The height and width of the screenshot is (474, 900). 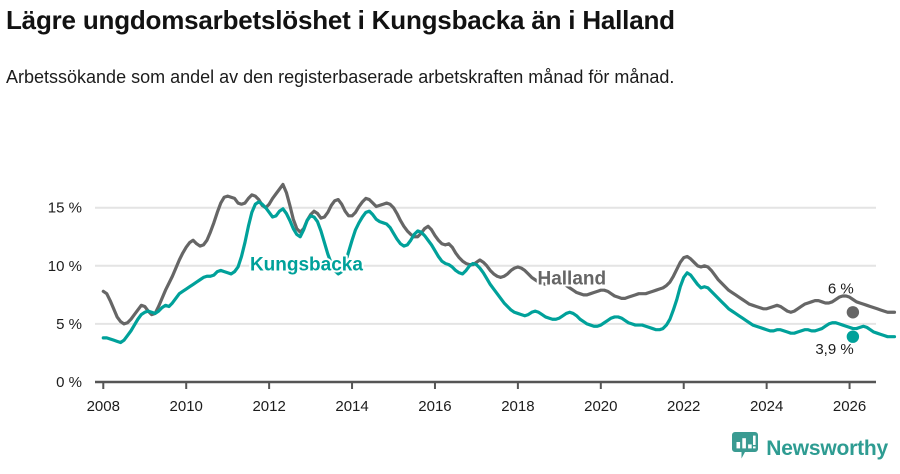 What do you see at coordinates (69, 382) in the screenshot?
I see `y-tick-label: 0 %` at bounding box center [69, 382].